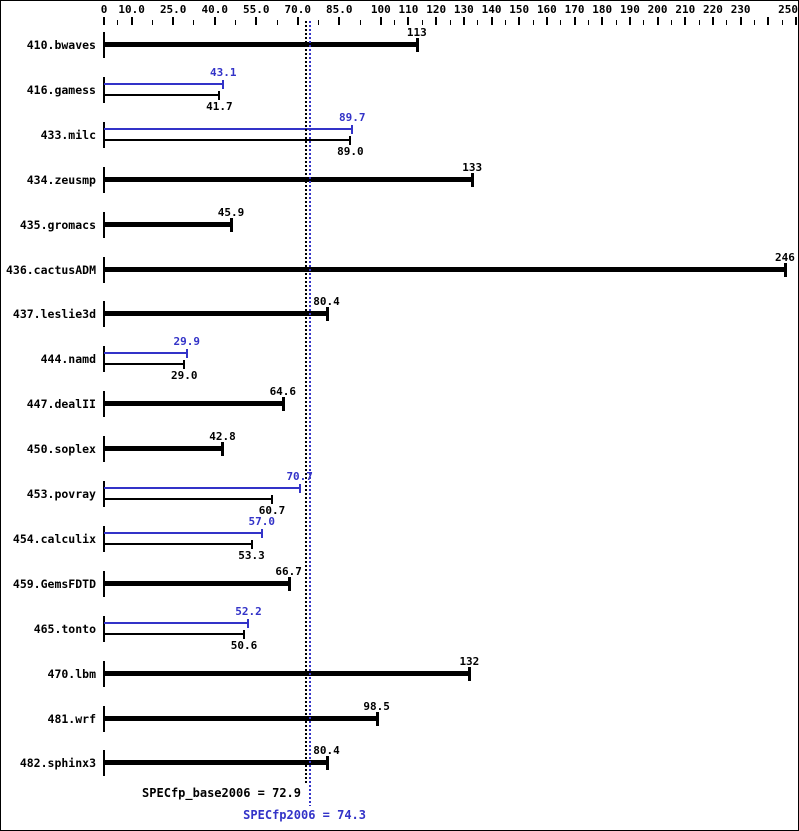 The width and height of the screenshot is (799, 831). What do you see at coordinates (251, 555) in the screenshot?
I see `base-value-label: 53.3` at bounding box center [251, 555].